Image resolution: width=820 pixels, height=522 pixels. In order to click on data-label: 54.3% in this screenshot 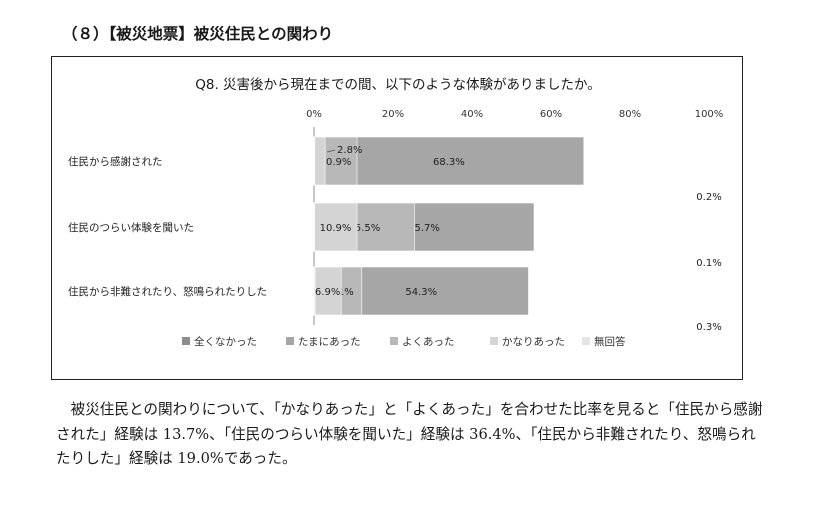, I will do `click(421, 292)`.